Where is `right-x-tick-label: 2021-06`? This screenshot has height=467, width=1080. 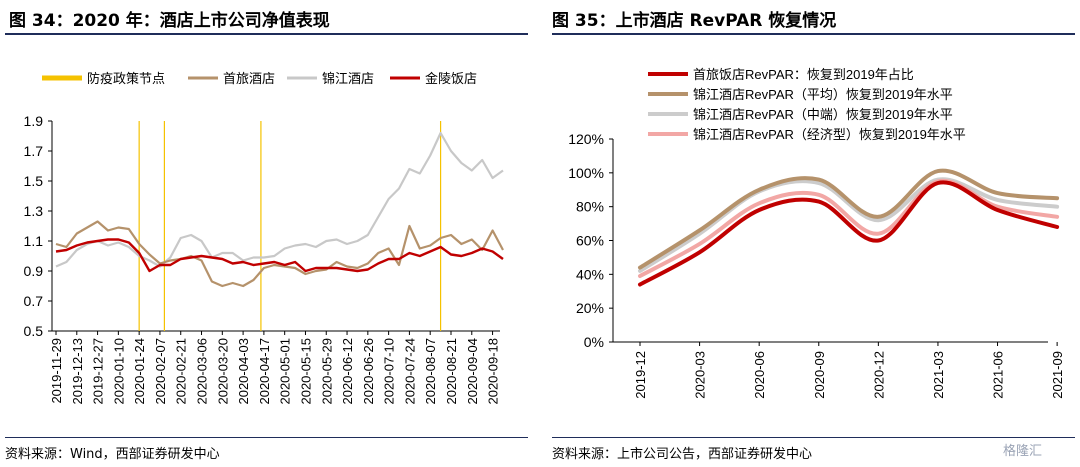 right-x-tick-label: 2021-06 is located at coordinates (998, 375).